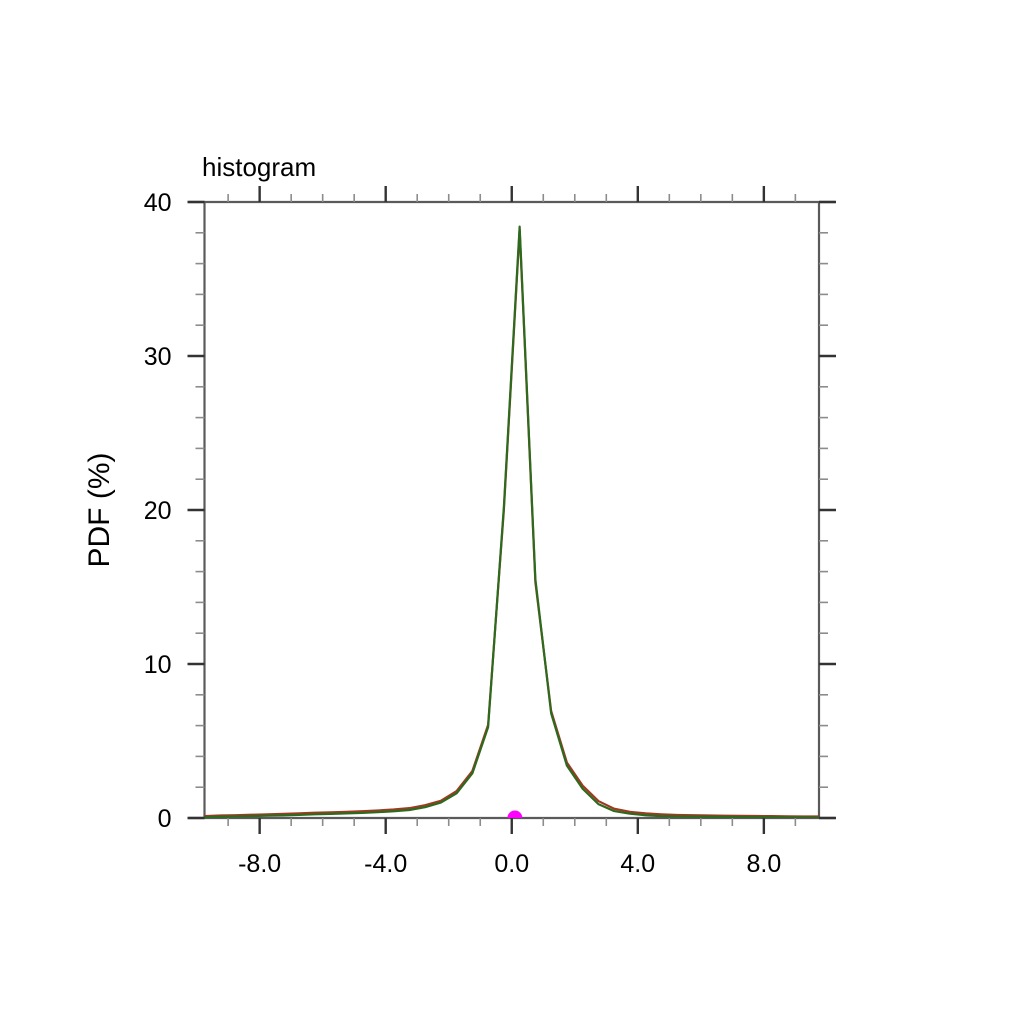 The image size is (1024, 1024). What do you see at coordinates (515, 814) in the screenshot?
I see `mean-marker` at bounding box center [515, 814].